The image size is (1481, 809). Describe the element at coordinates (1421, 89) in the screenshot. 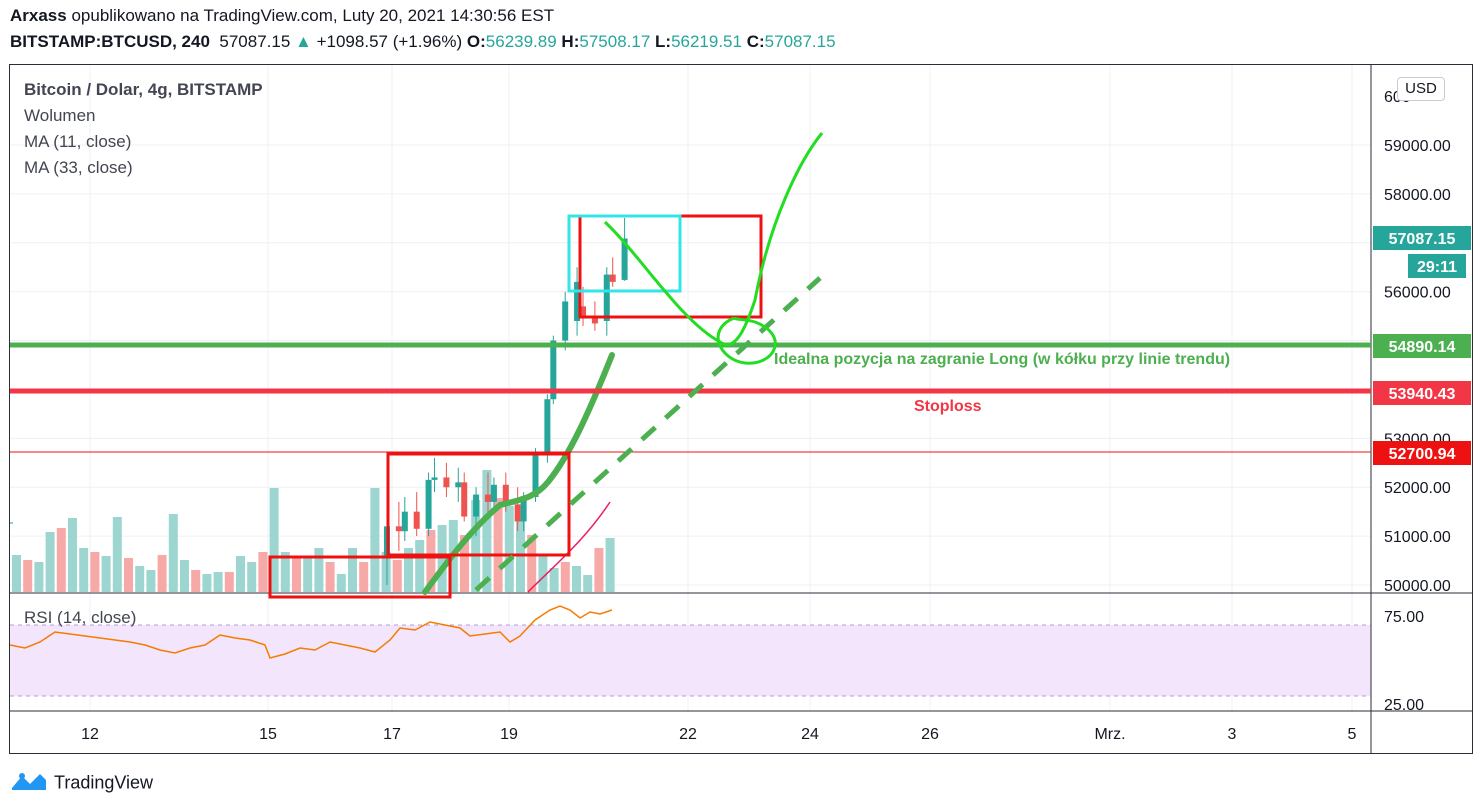

I see `currency-button: USD` at that location.